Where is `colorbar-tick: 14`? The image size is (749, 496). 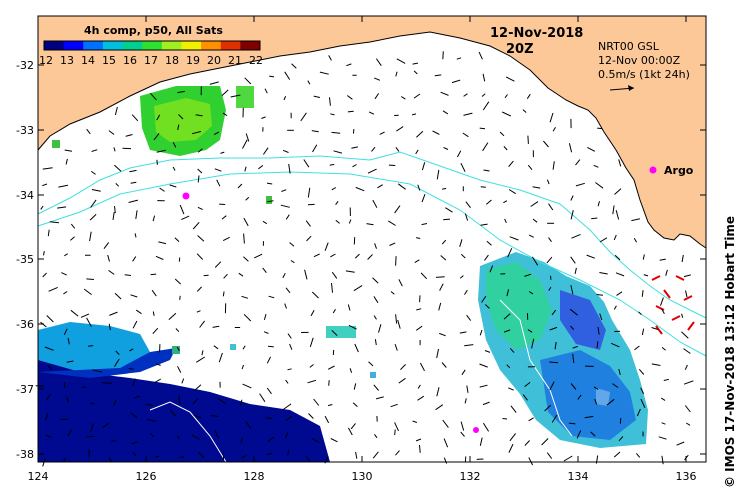 colorbar-tick: 14 is located at coordinates (88, 60).